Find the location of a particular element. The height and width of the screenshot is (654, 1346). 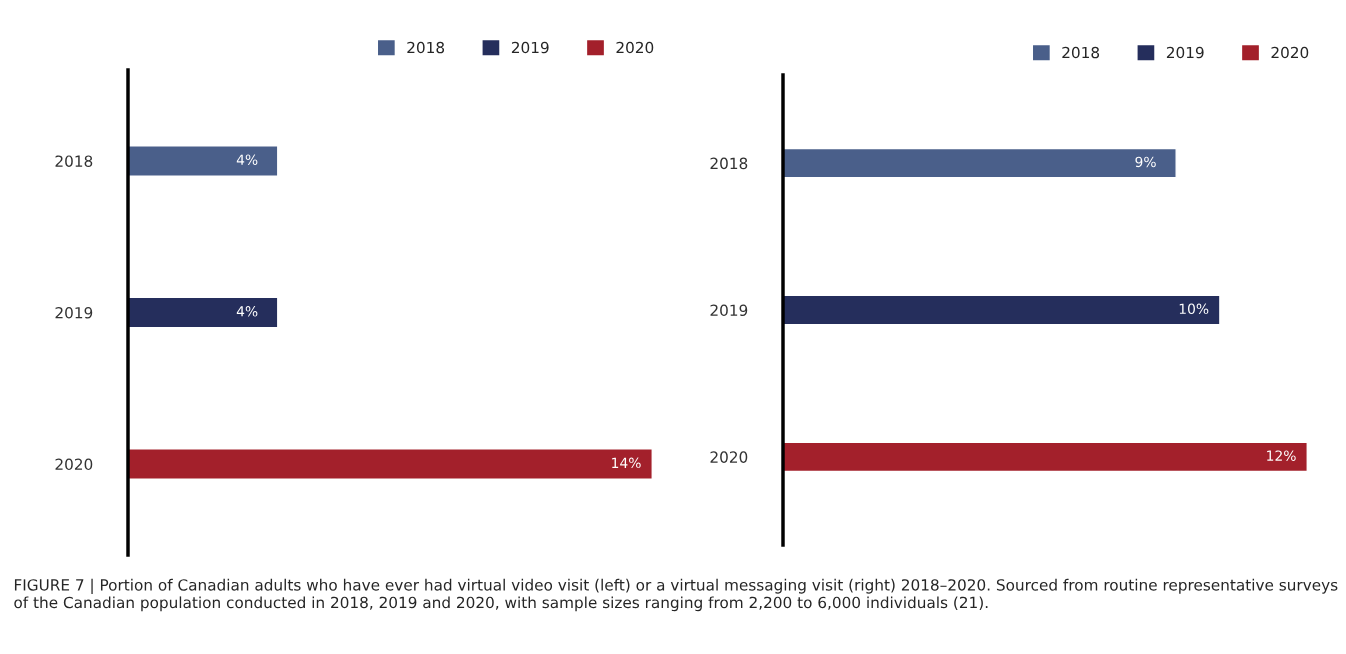

caption: FIGURE 7 | Portion of Canadian adults who have ever had virtual video visit (left) or a virtual messaging visit (right) 2018–2020. Sourced from routine representative surveys of the Canadian population conducted in 2018, 2019 and 2020, with sample sizes ranging from 2,200 to 6,000 individuals (21). is located at coordinates (676, 595).